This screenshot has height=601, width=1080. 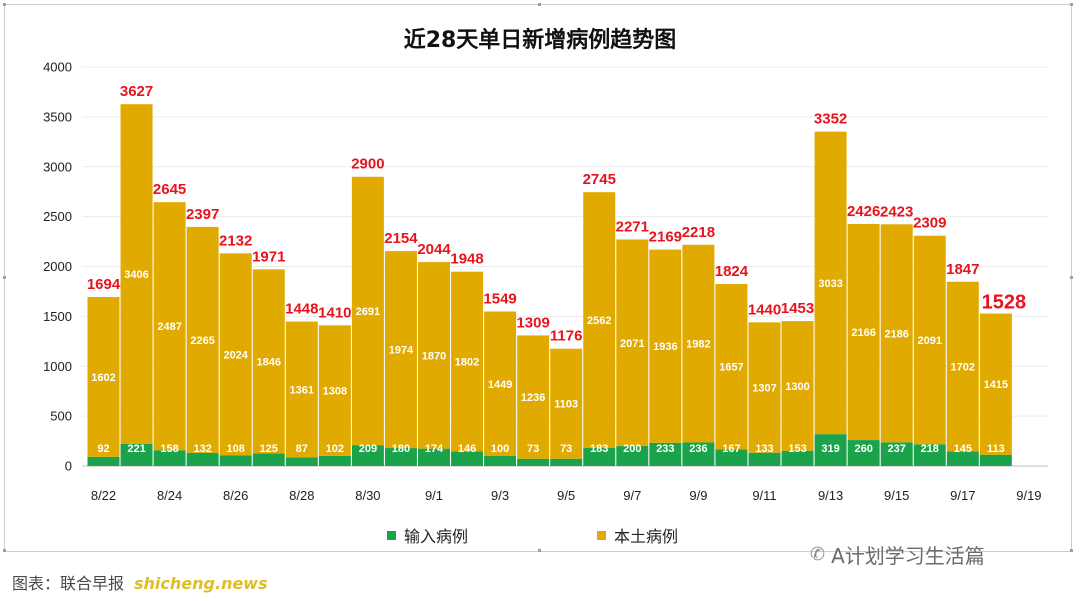 I want to click on data-label-local: 1870, so click(x=434, y=356).